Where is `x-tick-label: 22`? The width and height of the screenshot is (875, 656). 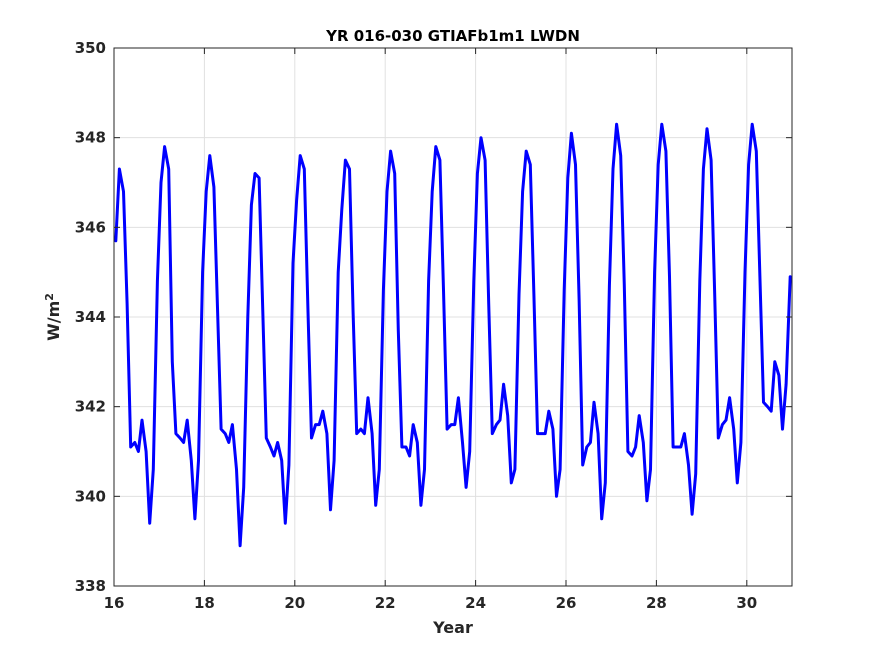
x-tick-label: 22 is located at coordinates (385, 603).